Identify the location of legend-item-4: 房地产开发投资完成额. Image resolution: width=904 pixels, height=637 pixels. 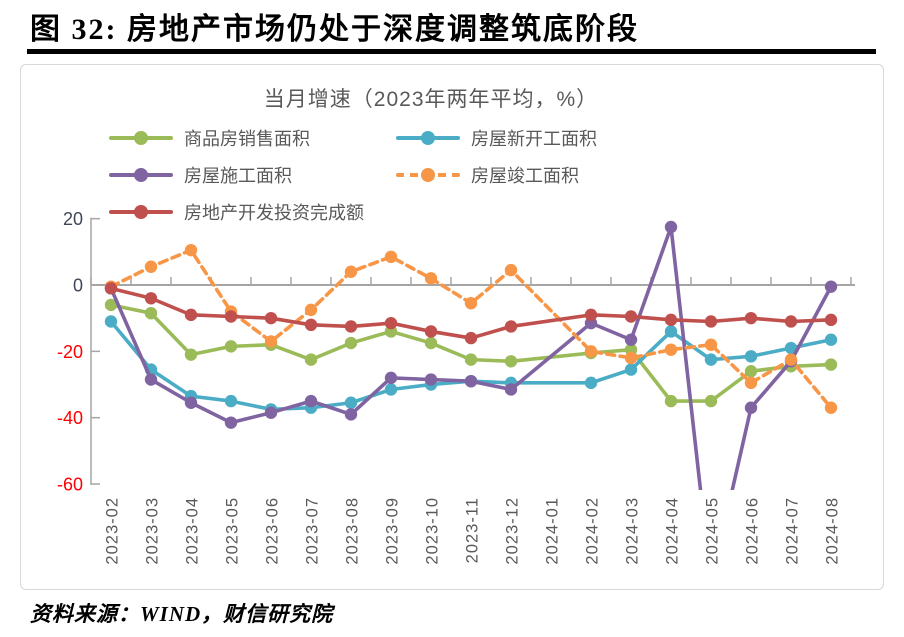
(252, 212).